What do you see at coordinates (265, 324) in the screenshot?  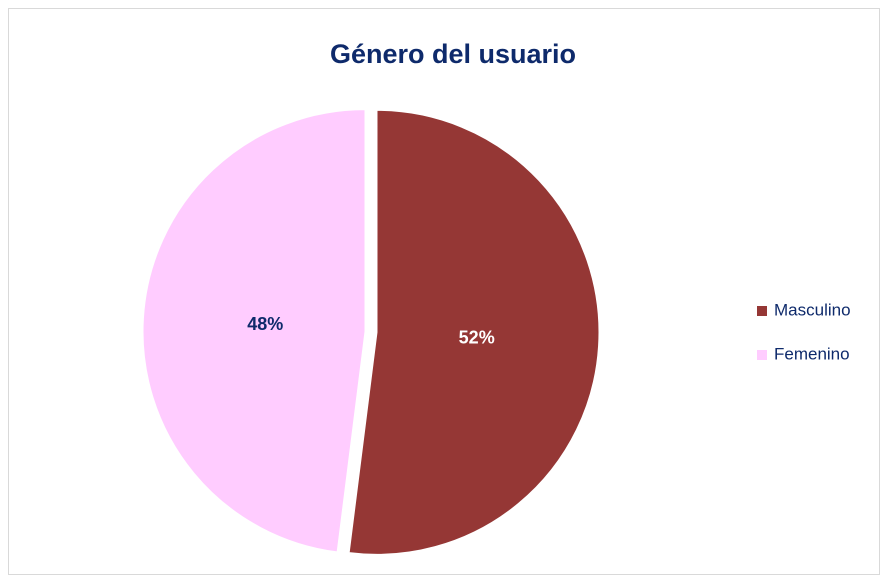 I see `data-label: 48%` at bounding box center [265, 324].